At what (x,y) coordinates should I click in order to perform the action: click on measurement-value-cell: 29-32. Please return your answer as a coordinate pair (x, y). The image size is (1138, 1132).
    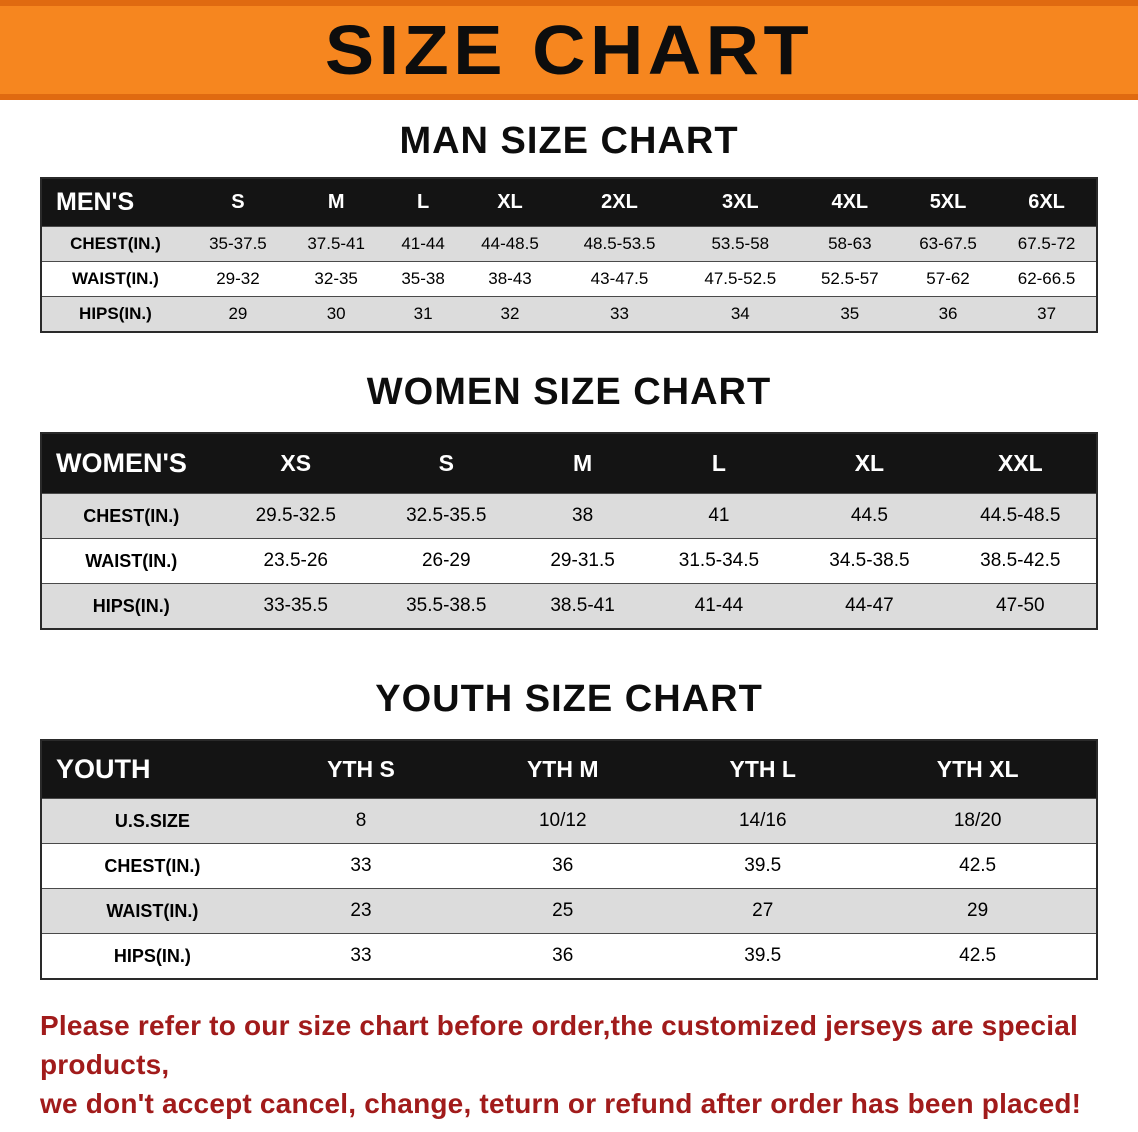
    Looking at the image, I should click on (238, 279).